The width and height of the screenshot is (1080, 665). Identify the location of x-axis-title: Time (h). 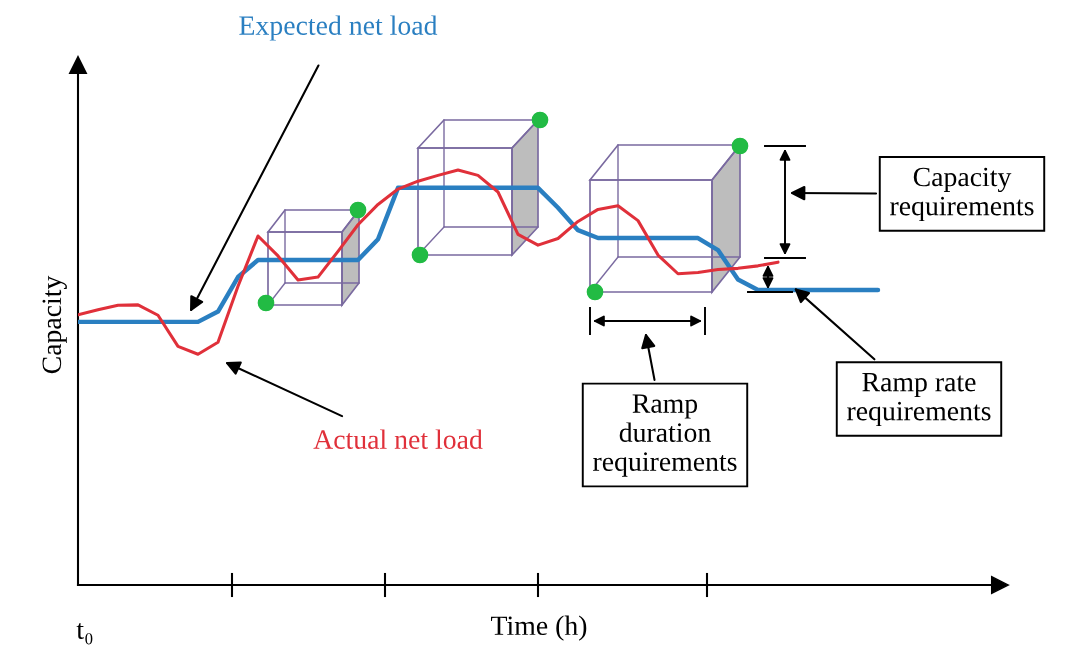
(539, 628).